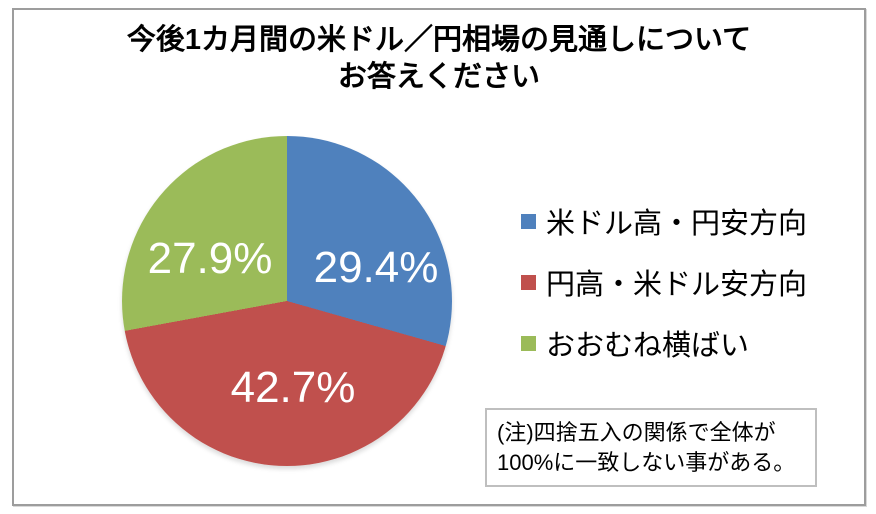  I want to click on legend-item: おおむね横ばい, so click(664, 344).